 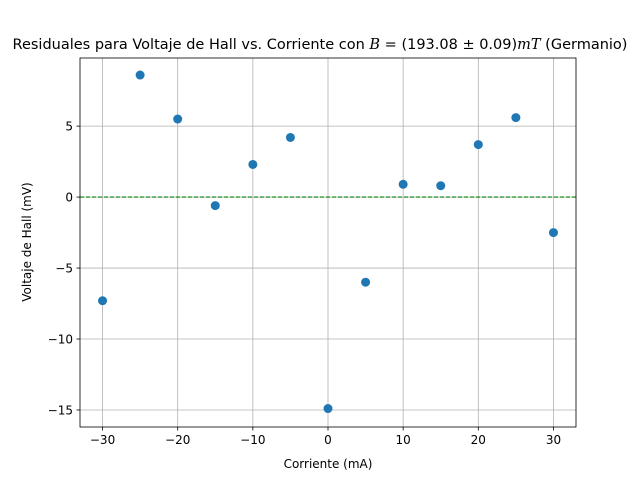 What do you see at coordinates (252, 440) in the screenshot?
I see `x-tick-label: −10` at bounding box center [252, 440].